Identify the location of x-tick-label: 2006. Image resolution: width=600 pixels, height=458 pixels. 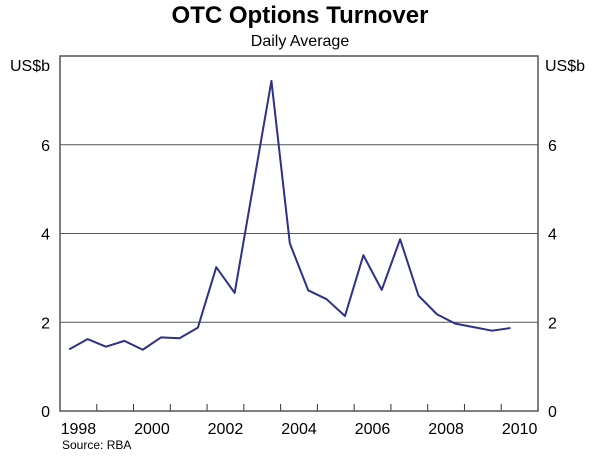
(373, 429).